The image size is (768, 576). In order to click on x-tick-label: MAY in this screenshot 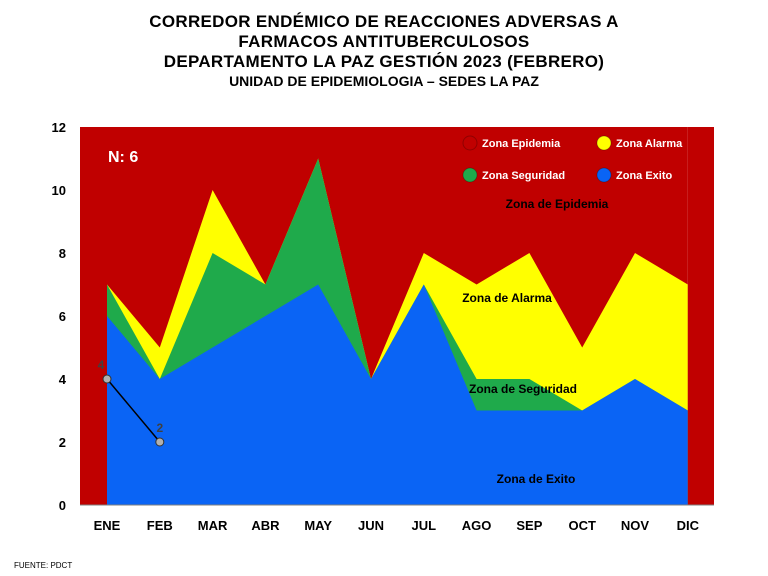, I will do `click(318, 525)`.